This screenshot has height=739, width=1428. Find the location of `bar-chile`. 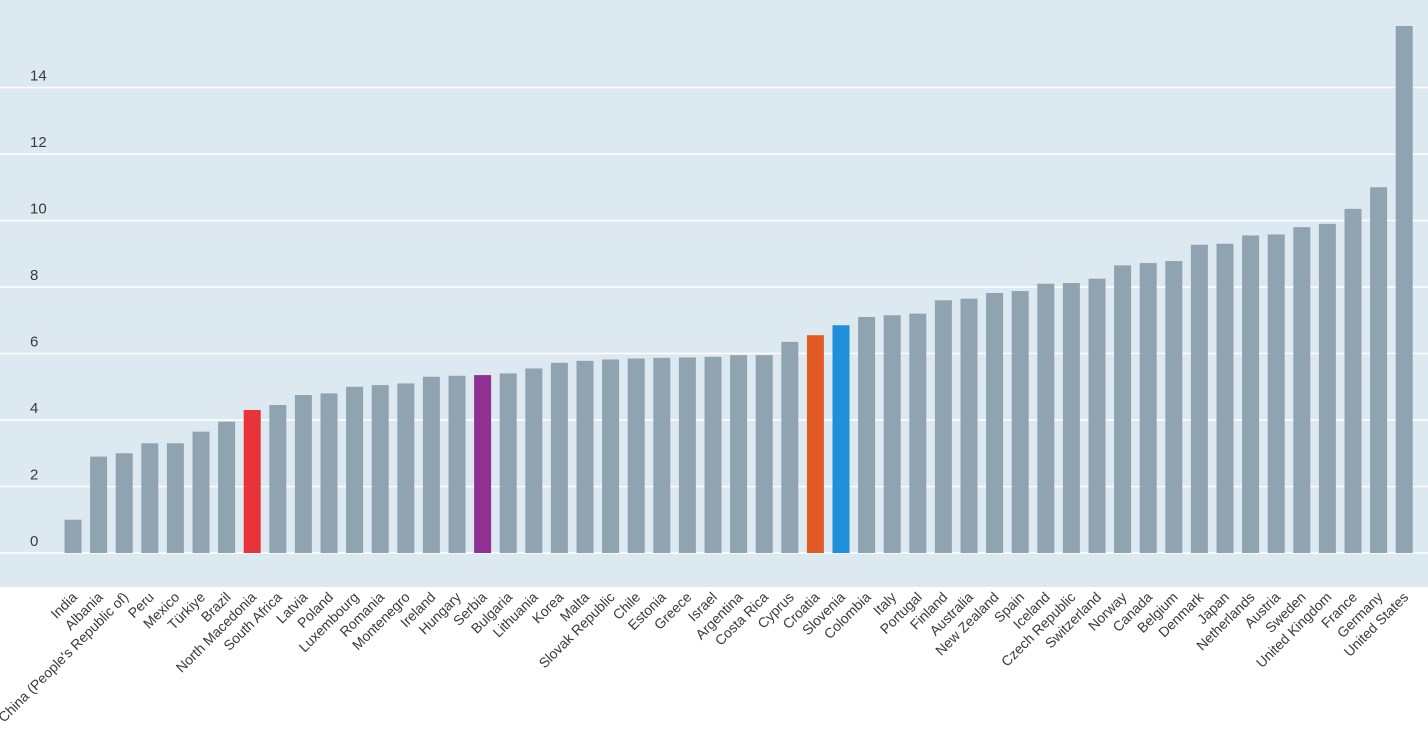

bar-chile is located at coordinates (636, 455).